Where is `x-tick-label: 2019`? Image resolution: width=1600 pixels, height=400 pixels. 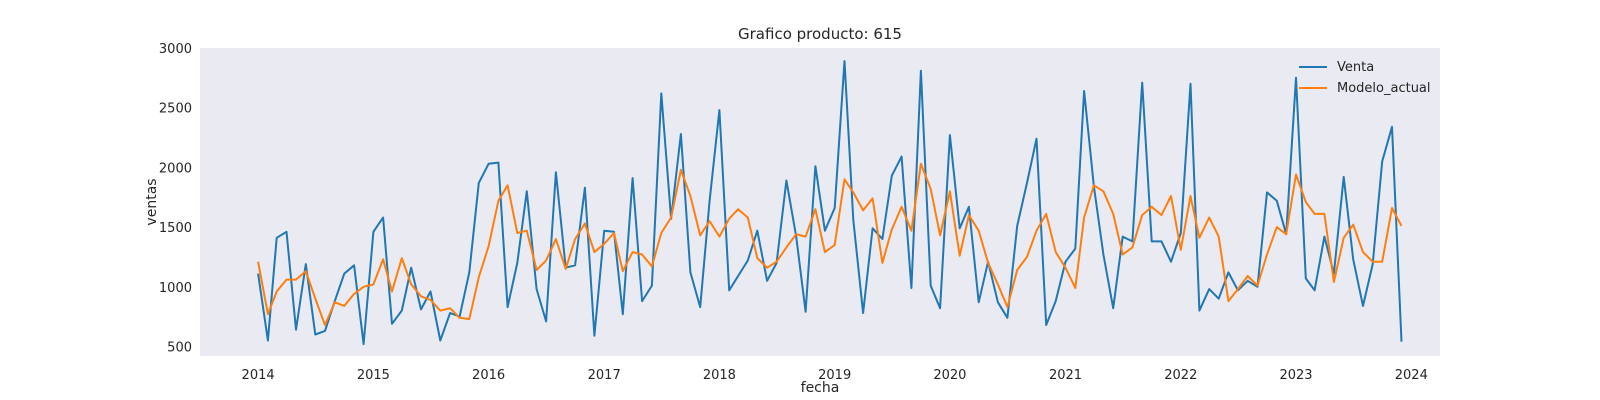
x-tick-label: 2019 is located at coordinates (834, 375).